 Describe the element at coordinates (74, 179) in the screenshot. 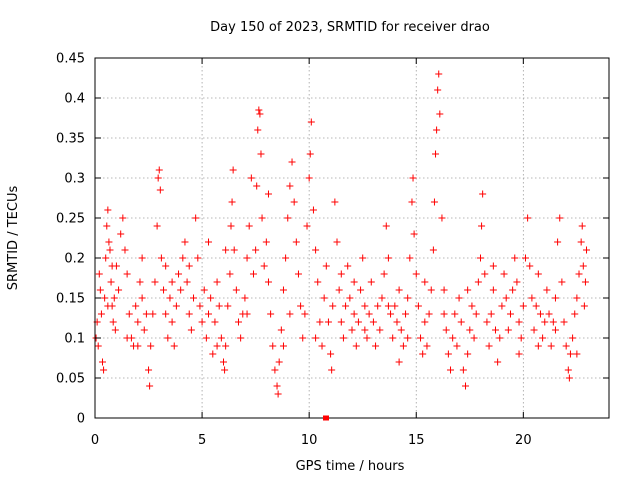

I see `y-tick-label: 0.3` at that location.